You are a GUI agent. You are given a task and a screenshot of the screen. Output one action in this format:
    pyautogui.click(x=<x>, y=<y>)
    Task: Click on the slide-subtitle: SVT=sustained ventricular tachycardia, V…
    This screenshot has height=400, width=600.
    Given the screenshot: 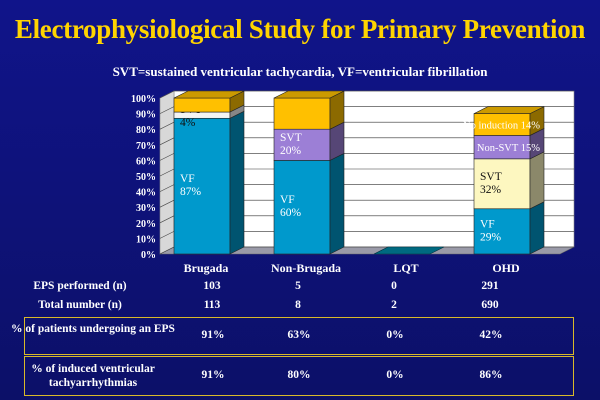 What is the action you would take?
    pyautogui.click(x=300, y=71)
    